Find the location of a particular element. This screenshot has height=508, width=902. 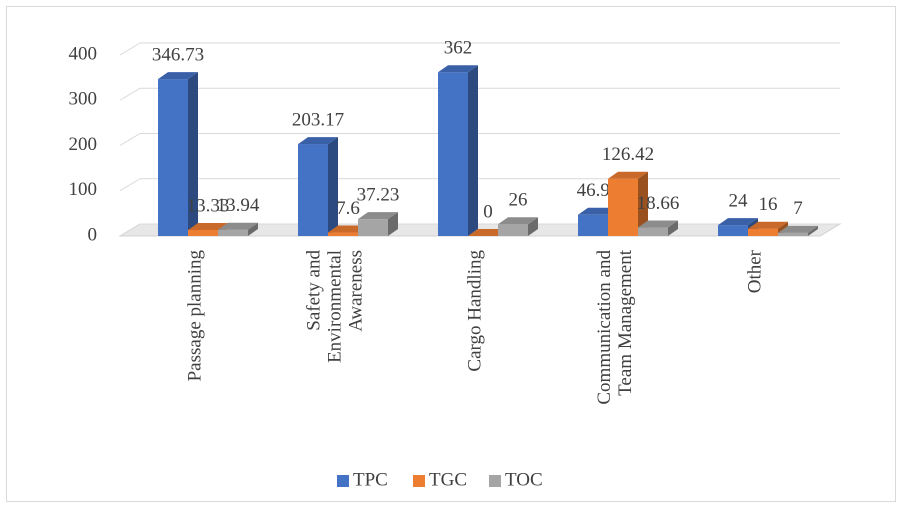

y-tick-label: 300 is located at coordinates (83, 99).